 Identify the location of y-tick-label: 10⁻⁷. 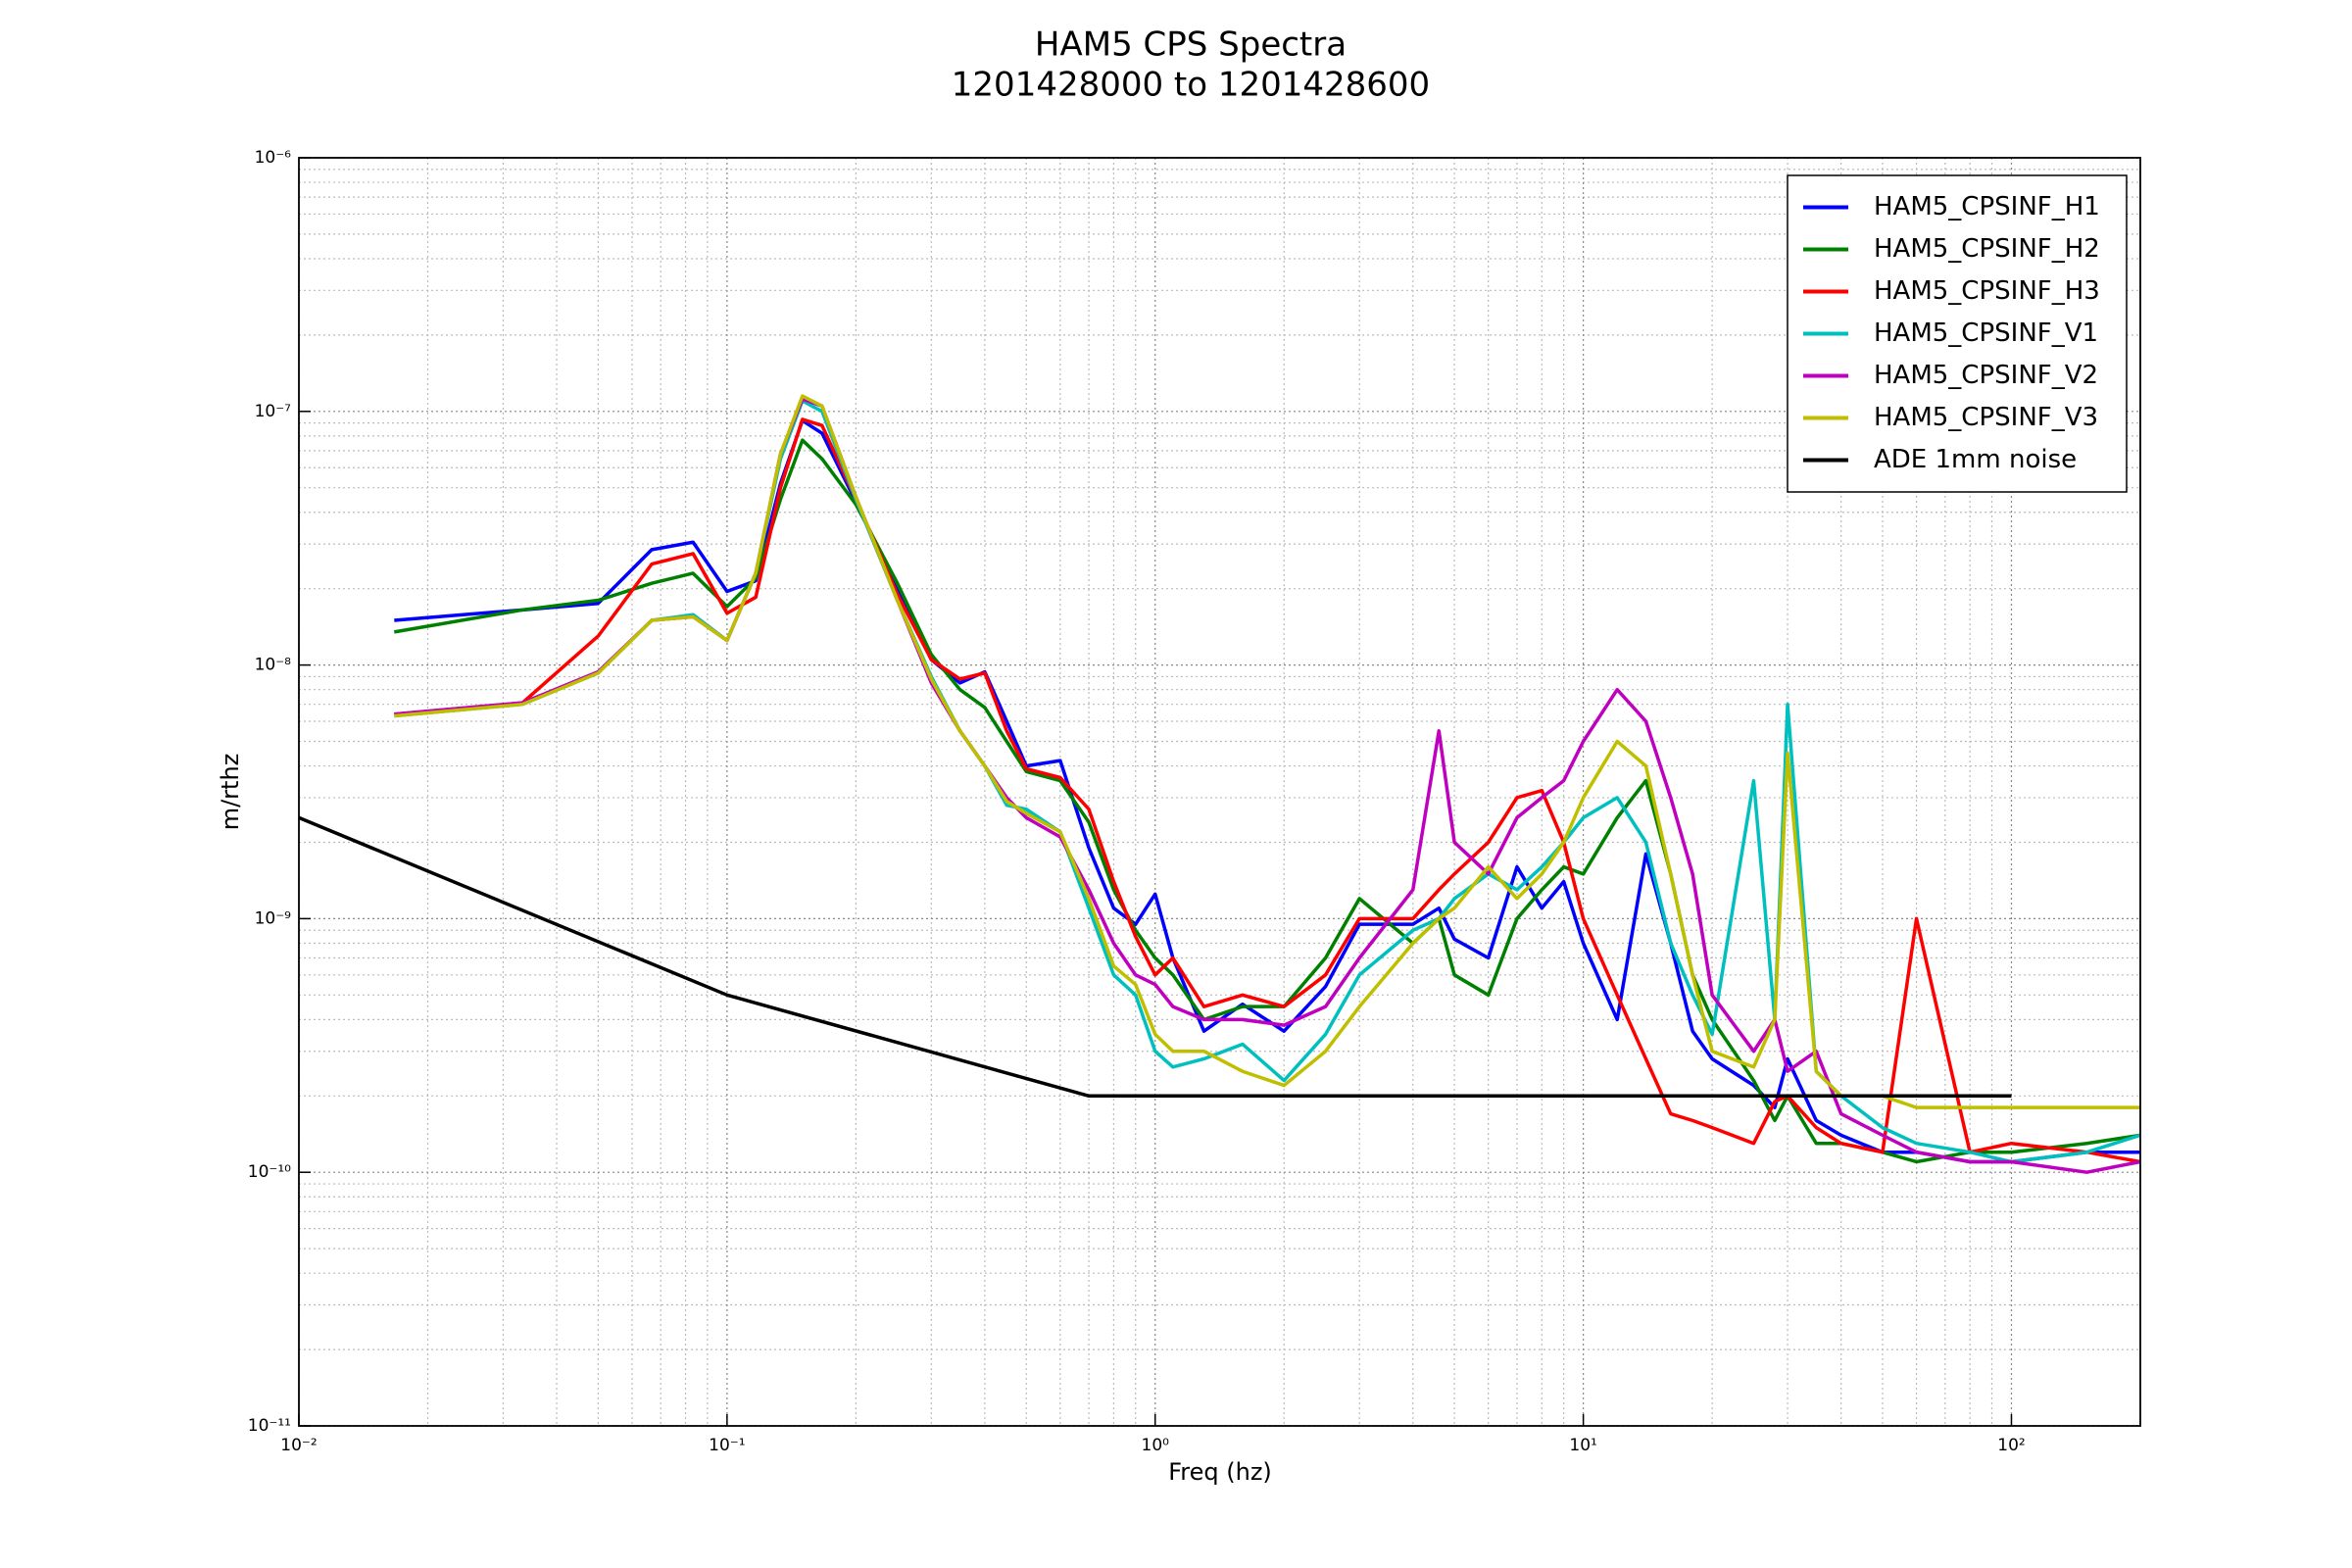
(273, 411).